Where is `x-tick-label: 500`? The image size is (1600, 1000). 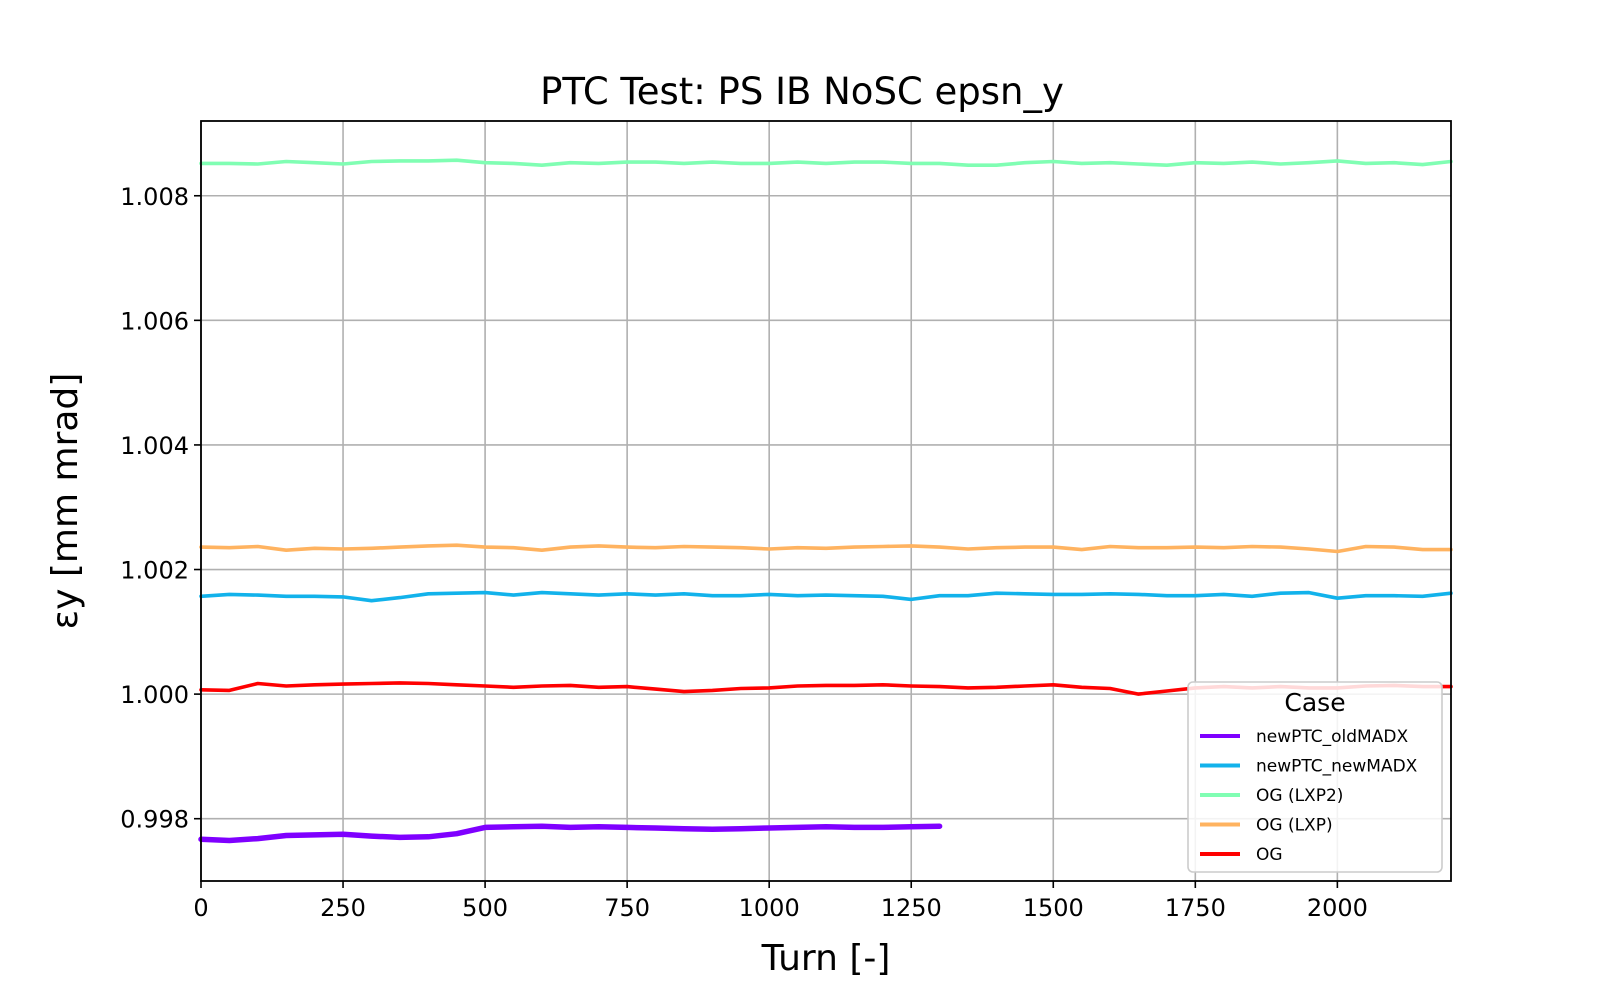
x-tick-label: 500 is located at coordinates (485, 908).